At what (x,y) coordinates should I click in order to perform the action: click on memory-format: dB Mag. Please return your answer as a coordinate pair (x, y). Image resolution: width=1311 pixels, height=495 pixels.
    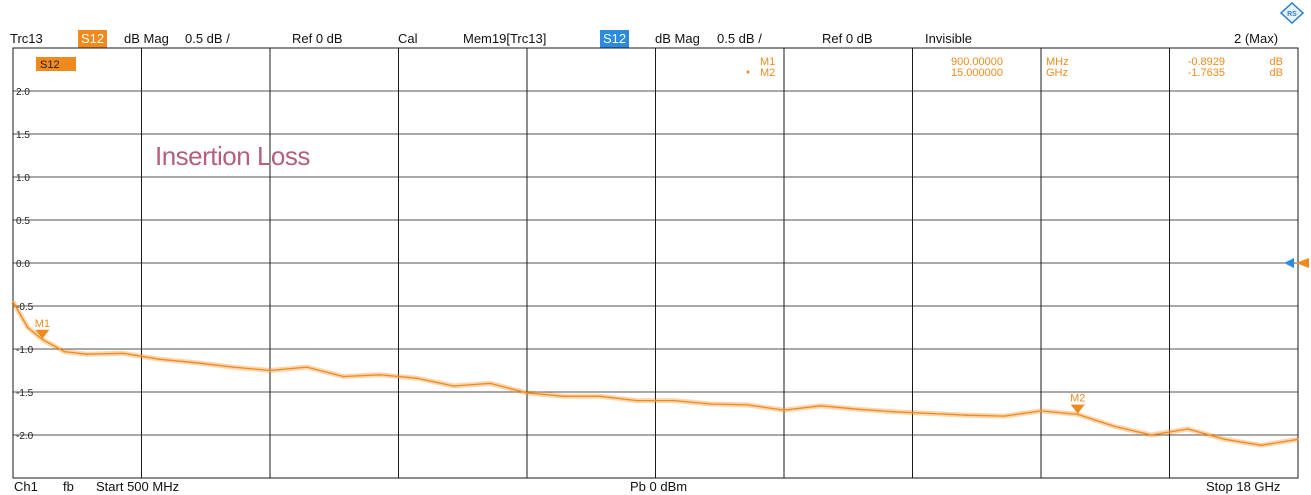
    Looking at the image, I should click on (677, 38).